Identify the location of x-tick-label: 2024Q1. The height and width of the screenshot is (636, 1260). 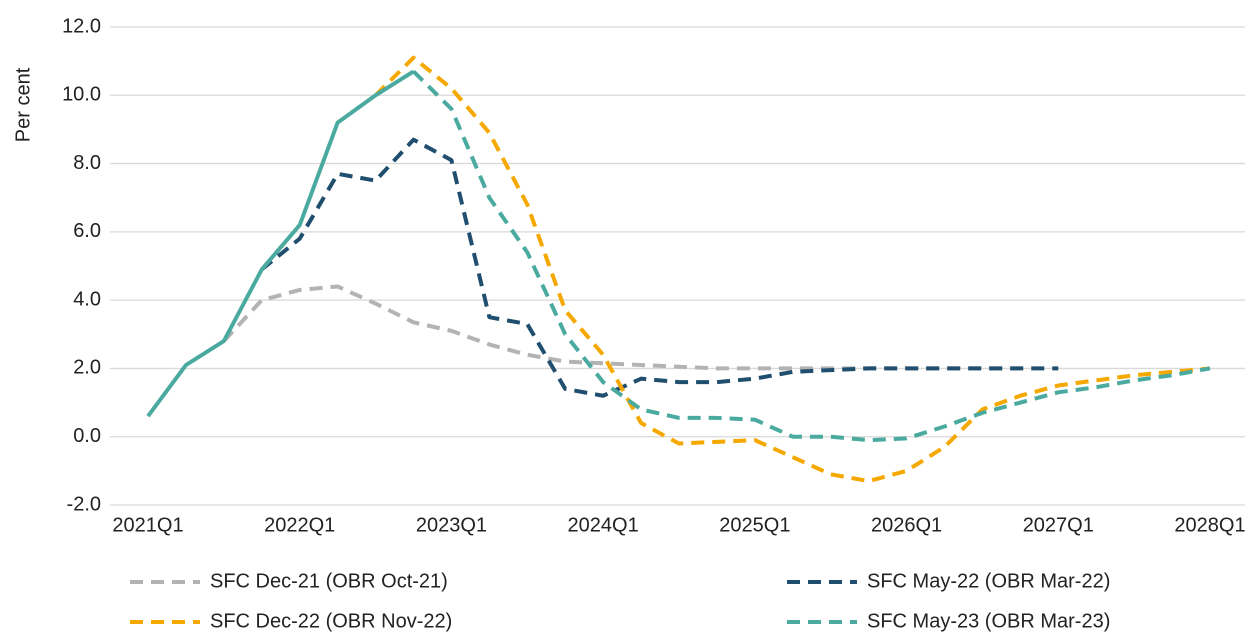
(603, 525).